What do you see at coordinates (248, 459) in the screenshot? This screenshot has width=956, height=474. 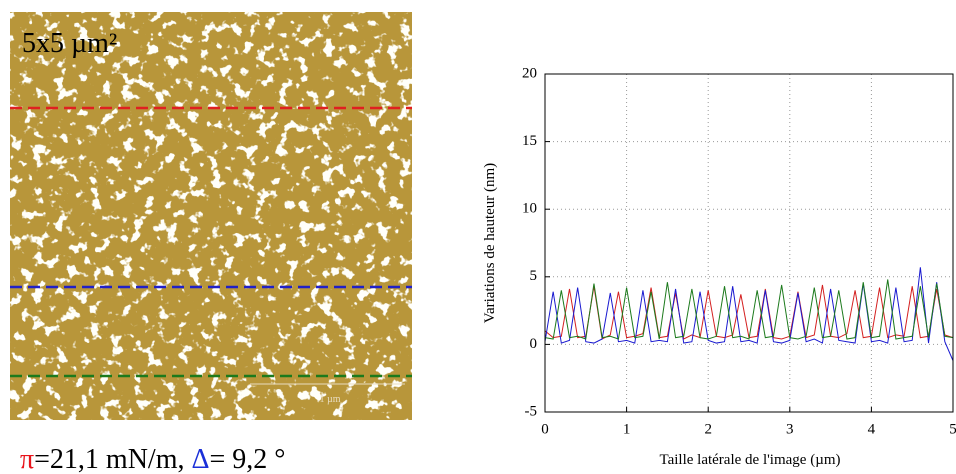 I see `caption-part: = 9,2 °` at bounding box center [248, 459].